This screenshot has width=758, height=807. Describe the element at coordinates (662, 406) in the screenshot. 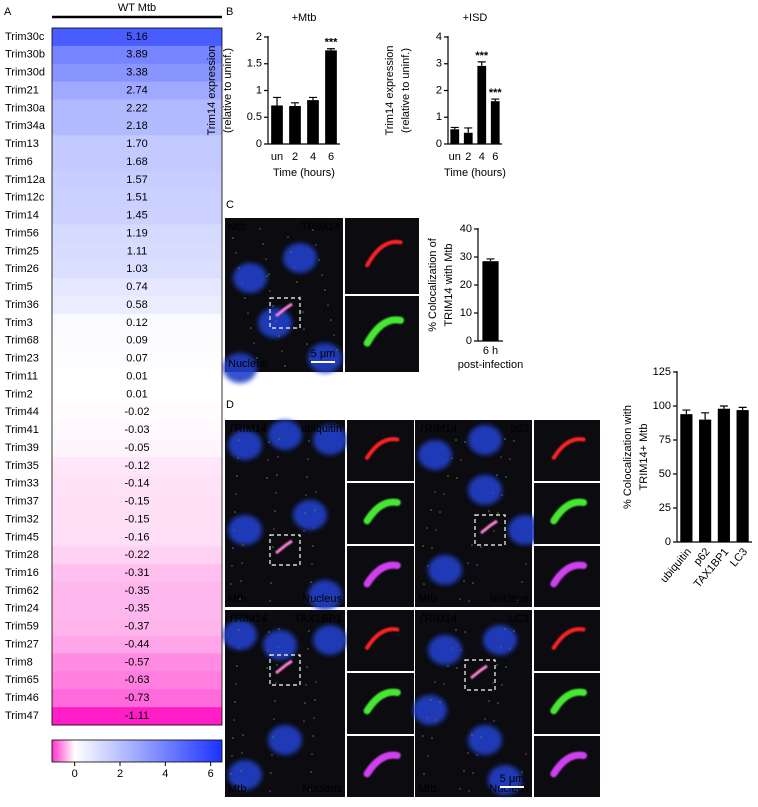

I see `y-tick-label: 100` at that location.